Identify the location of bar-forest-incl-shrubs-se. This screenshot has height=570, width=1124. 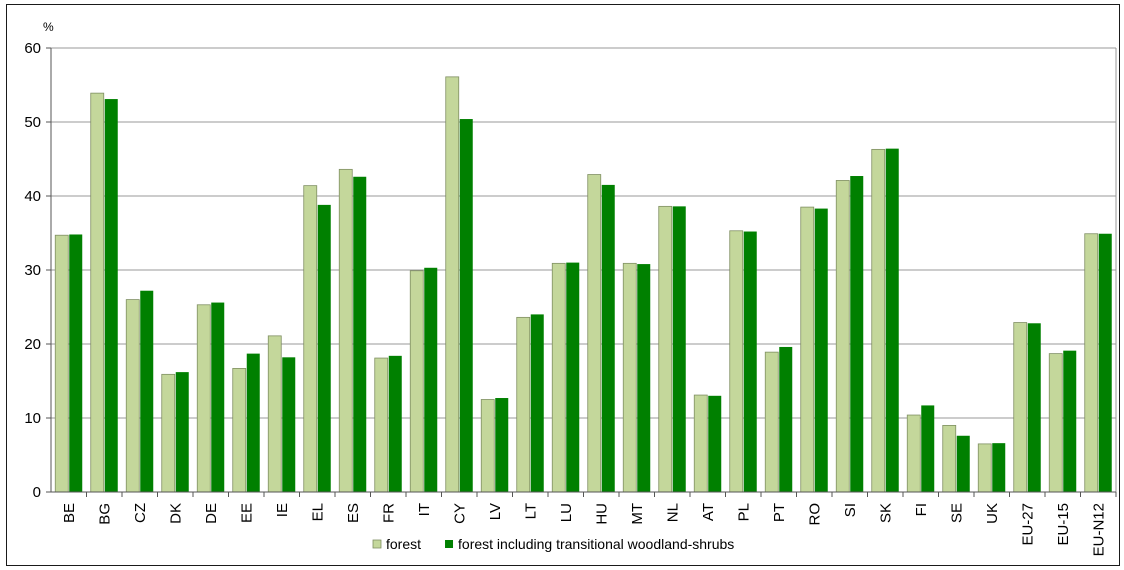
(963, 463).